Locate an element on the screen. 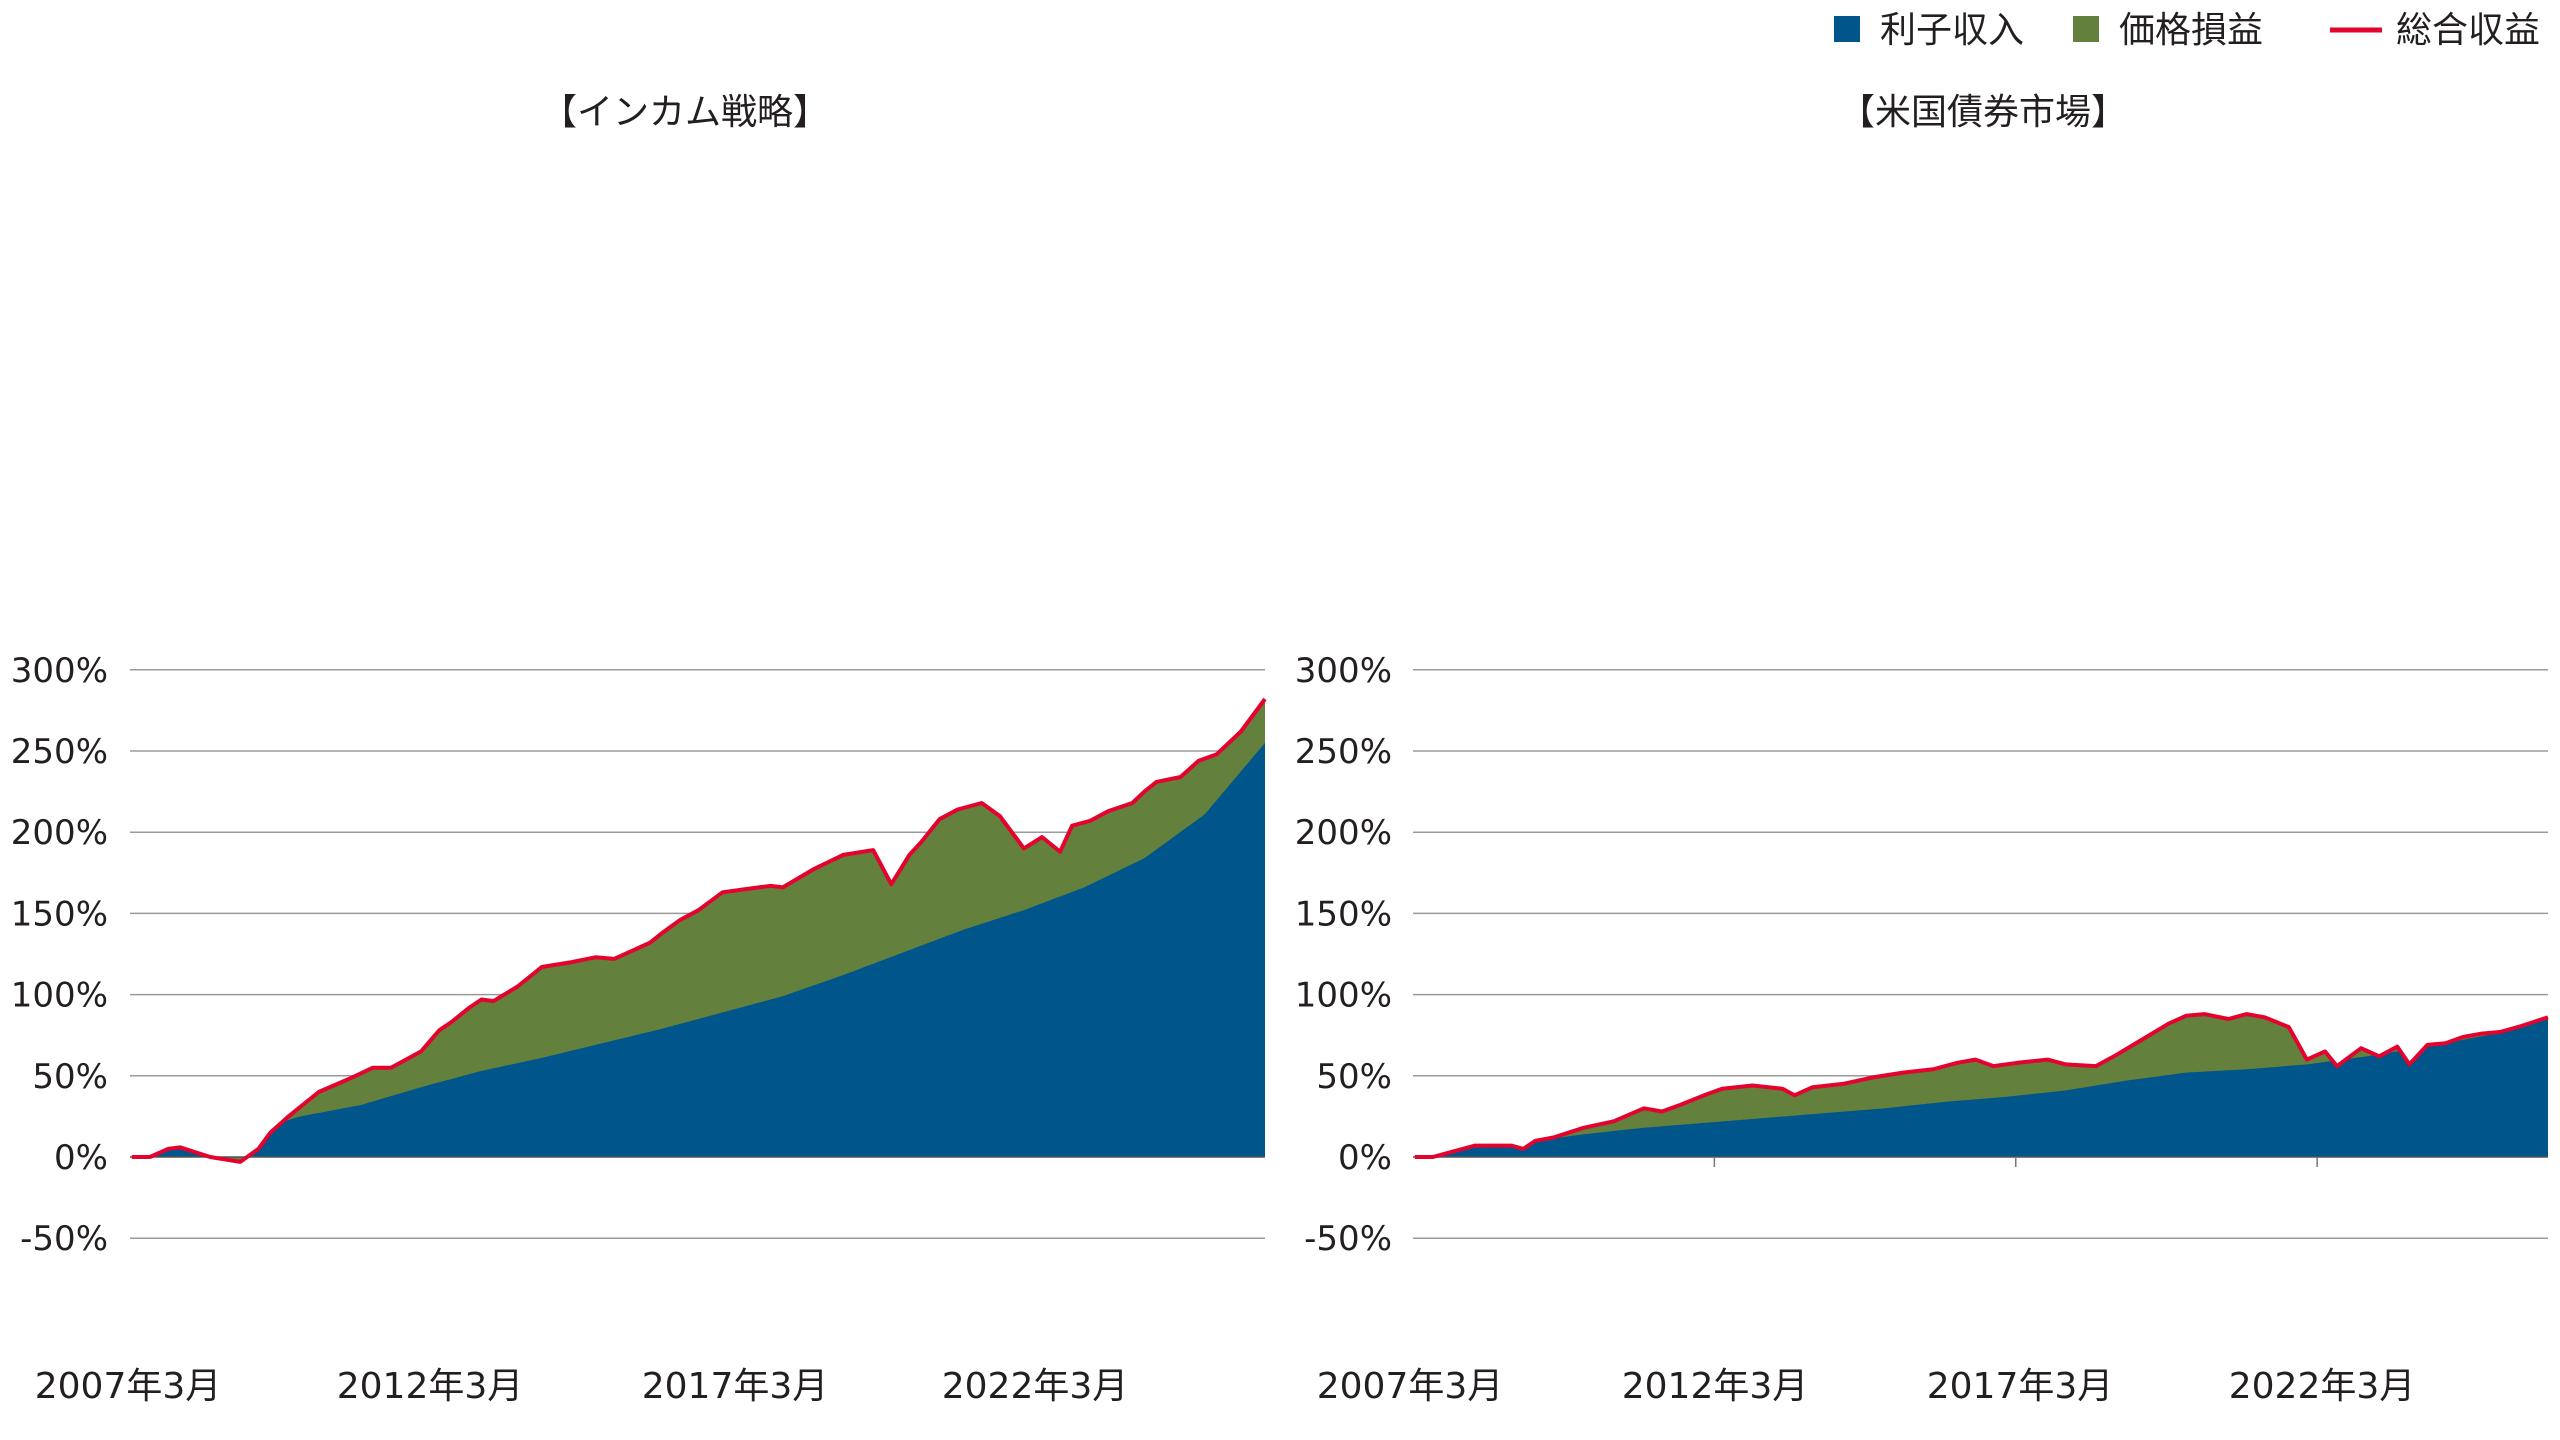 This screenshot has width=2560, height=1440. legend-label-0: 利子収入 is located at coordinates (1952, 30).